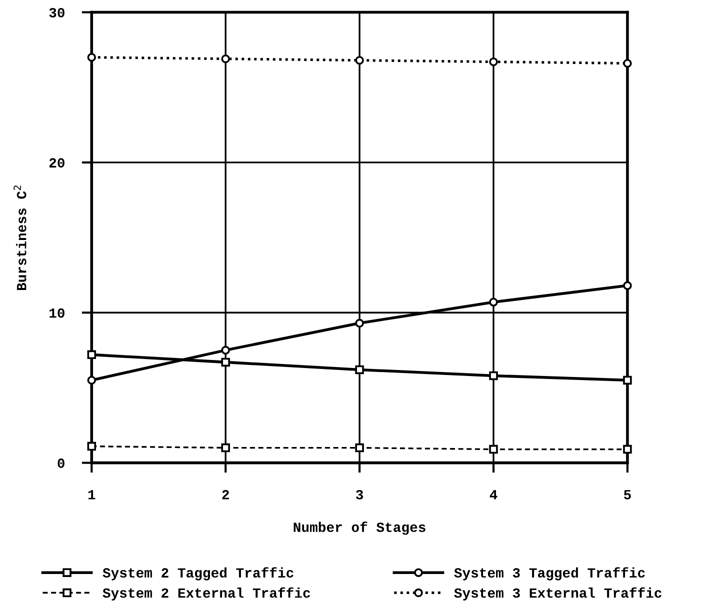  What do you see at coordinates (558, 593) in the screenshot?
I see `legend-label: System 3 External Traffic` at bounding box center [558, 593].